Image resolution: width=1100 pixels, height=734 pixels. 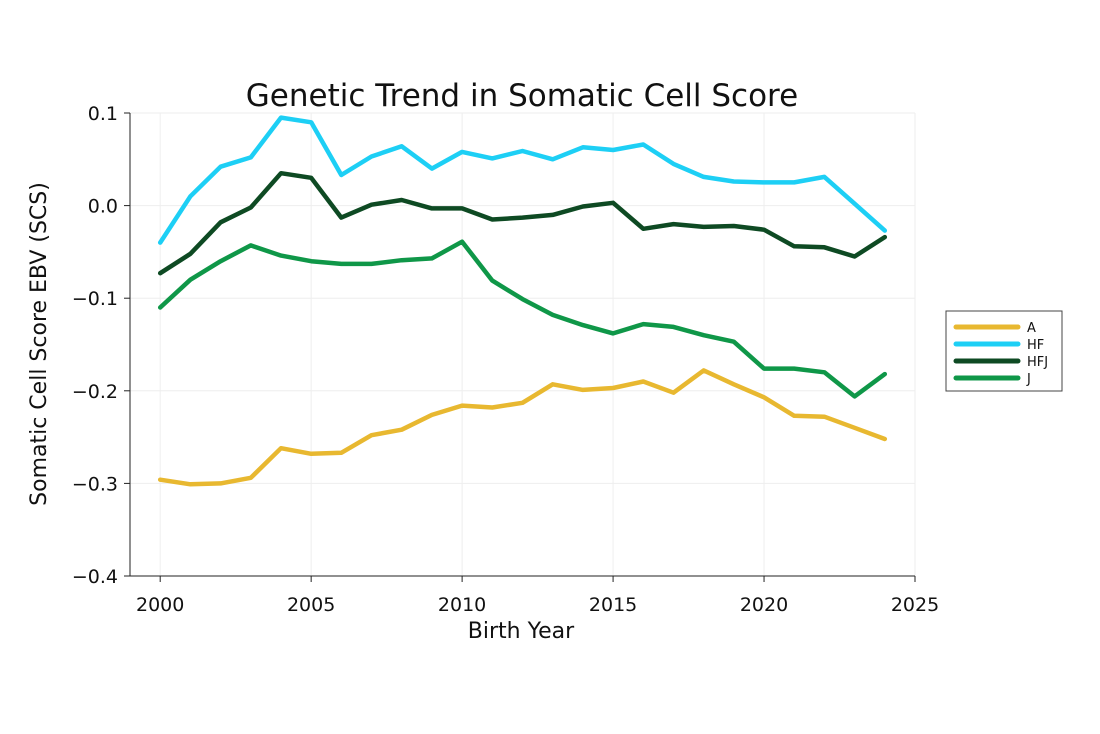 I want to click on y-tick-label: 0.1, so click(x=103, y=114).